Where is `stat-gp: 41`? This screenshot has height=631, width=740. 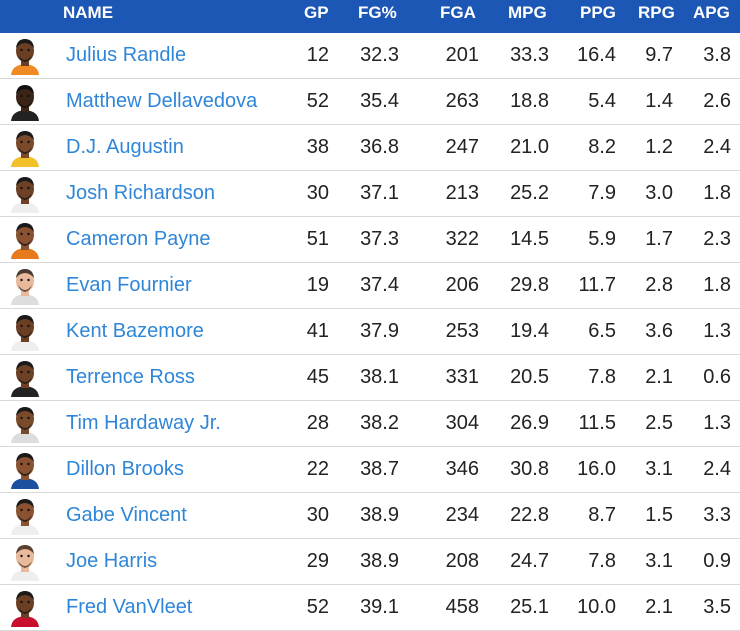
stat-gp: 41 is located at coordinates (317, 331).